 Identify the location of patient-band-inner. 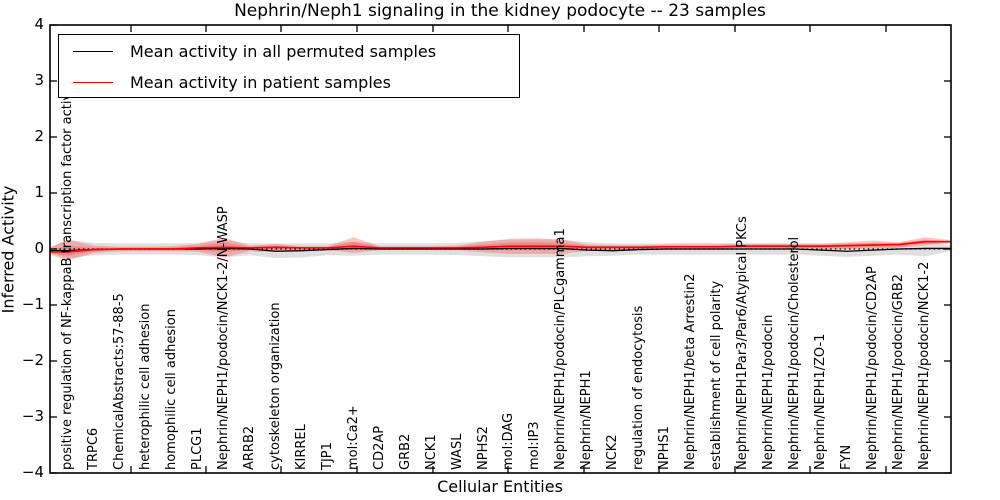
(500, 247).